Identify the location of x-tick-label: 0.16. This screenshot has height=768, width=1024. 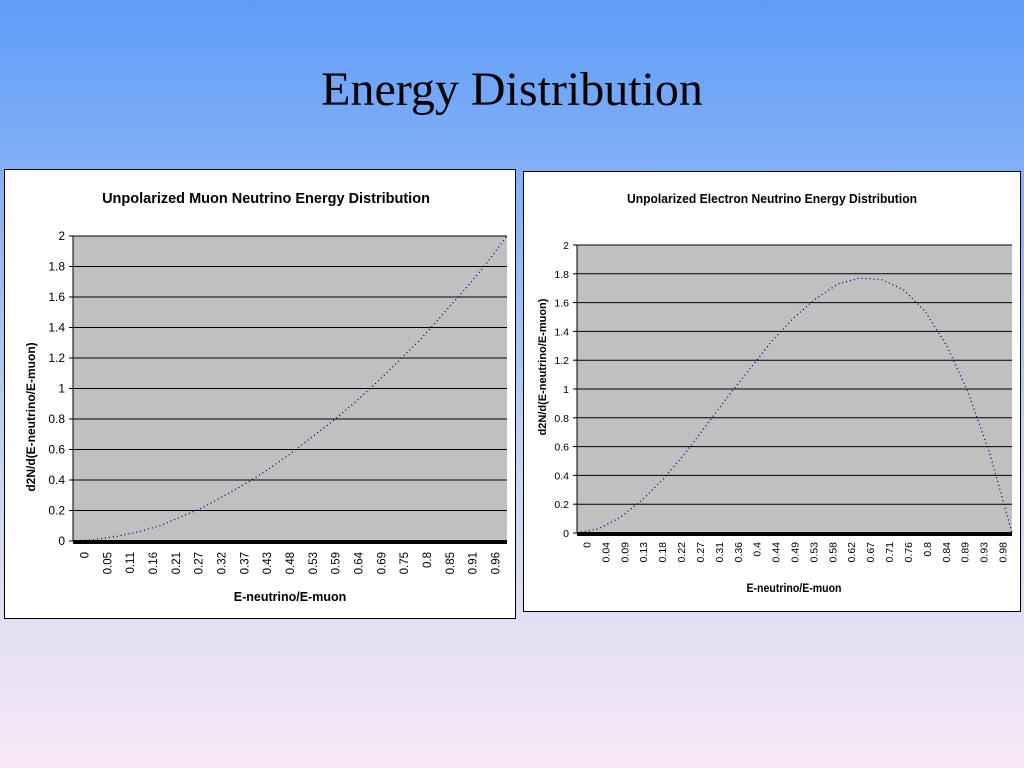
(154, 563).